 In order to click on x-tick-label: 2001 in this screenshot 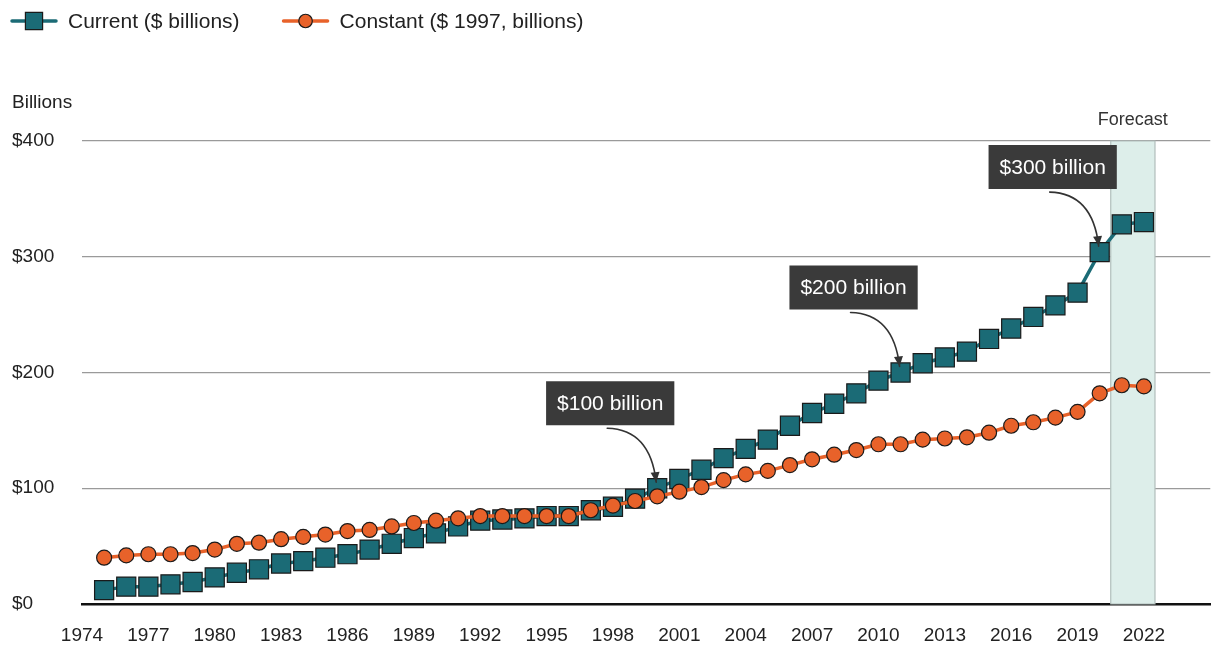, I will do `click(679, 634)`.